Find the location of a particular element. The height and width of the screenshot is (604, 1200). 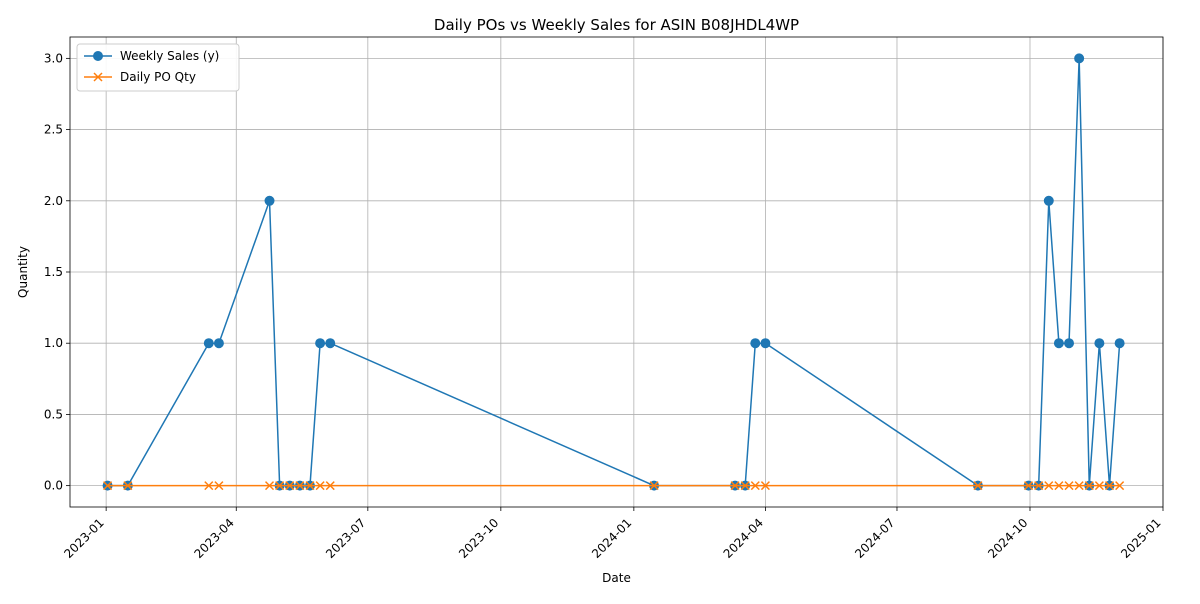

legend-item: Weekly Sales (y) is located at coordinates (151, 56).